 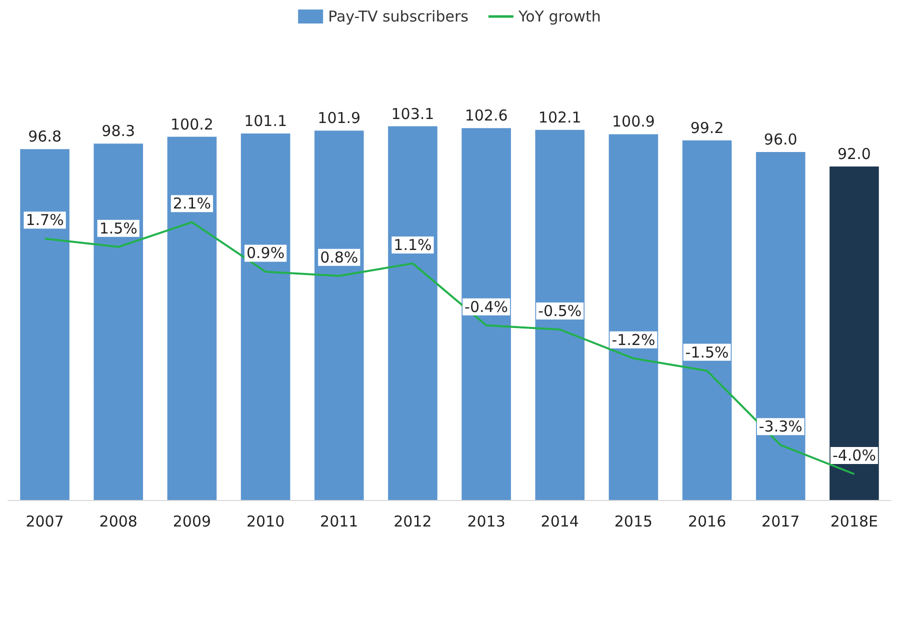 I want to click on data-label: 98.3, so click(x=119, y=131).